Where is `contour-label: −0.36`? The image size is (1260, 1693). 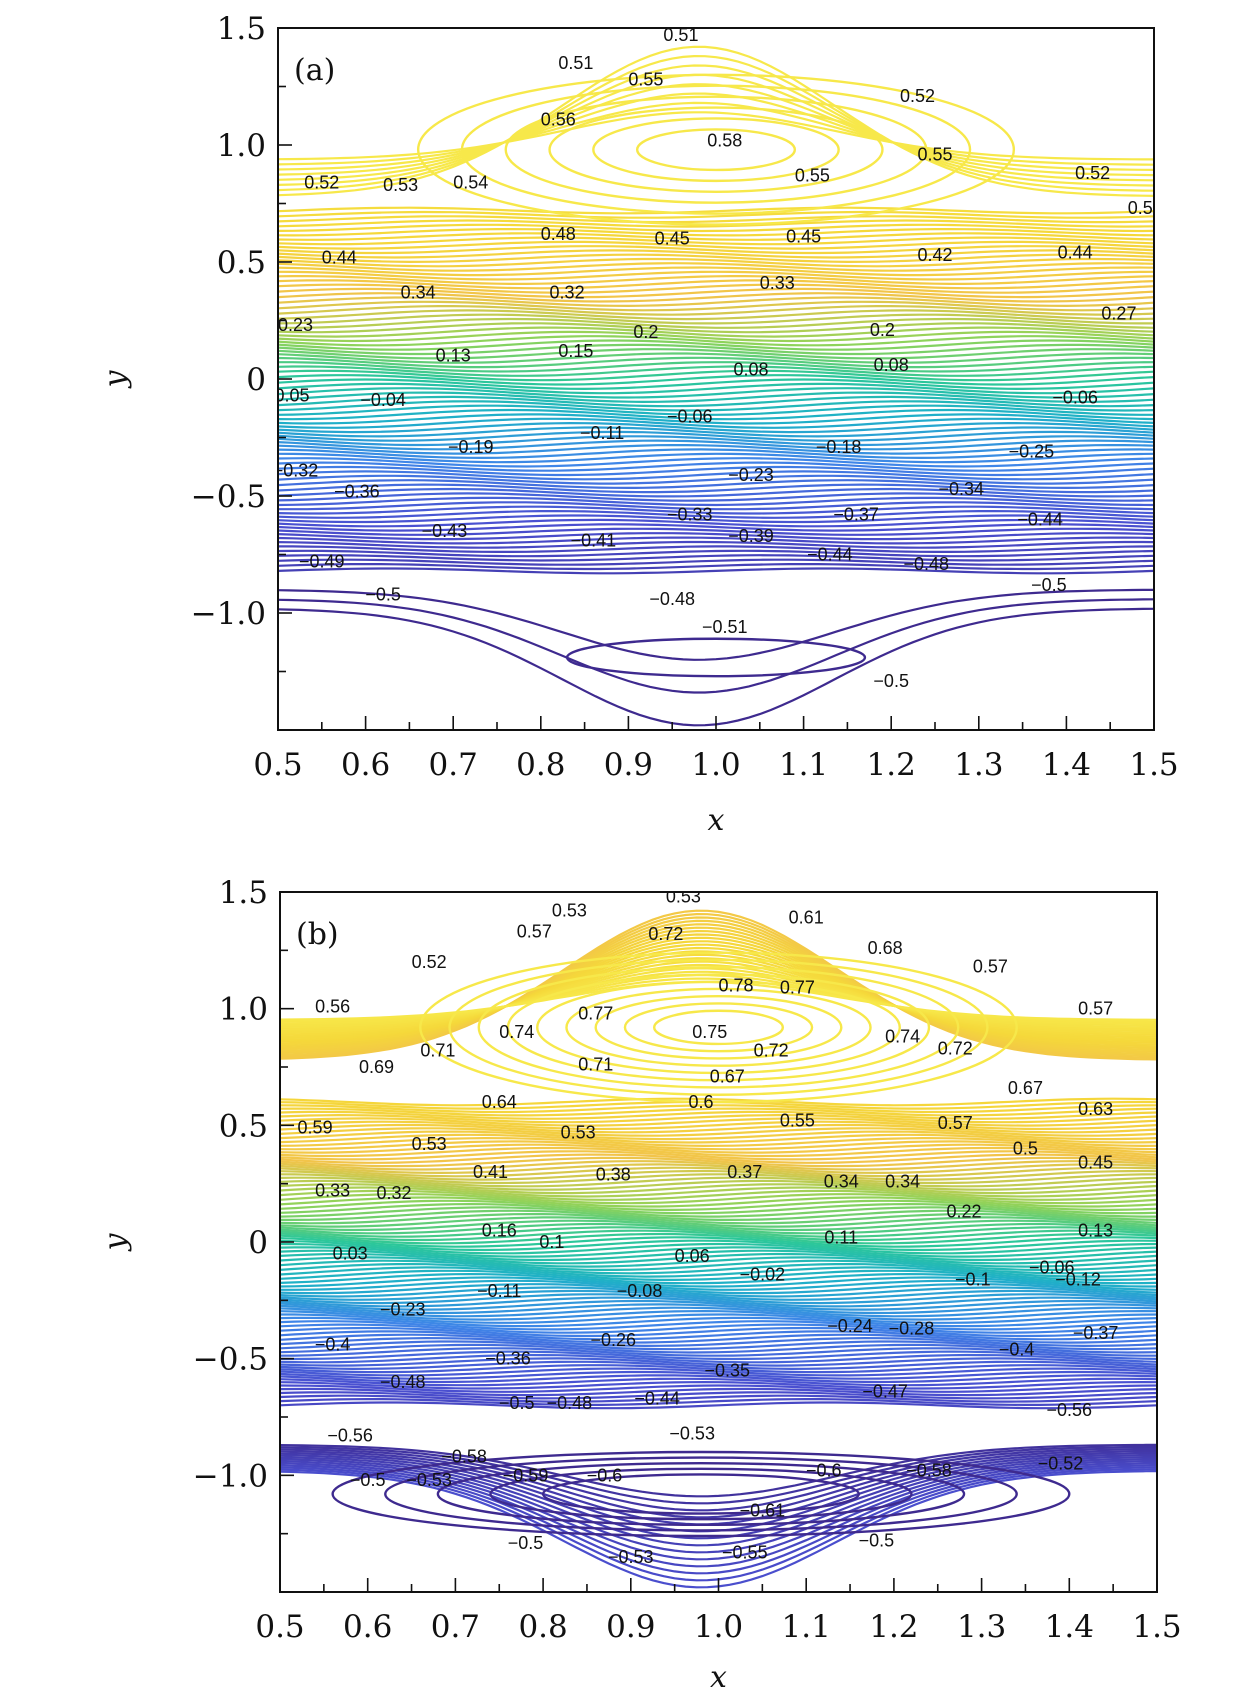 contour-label: −0.36 is located at coordinates (357, 491).